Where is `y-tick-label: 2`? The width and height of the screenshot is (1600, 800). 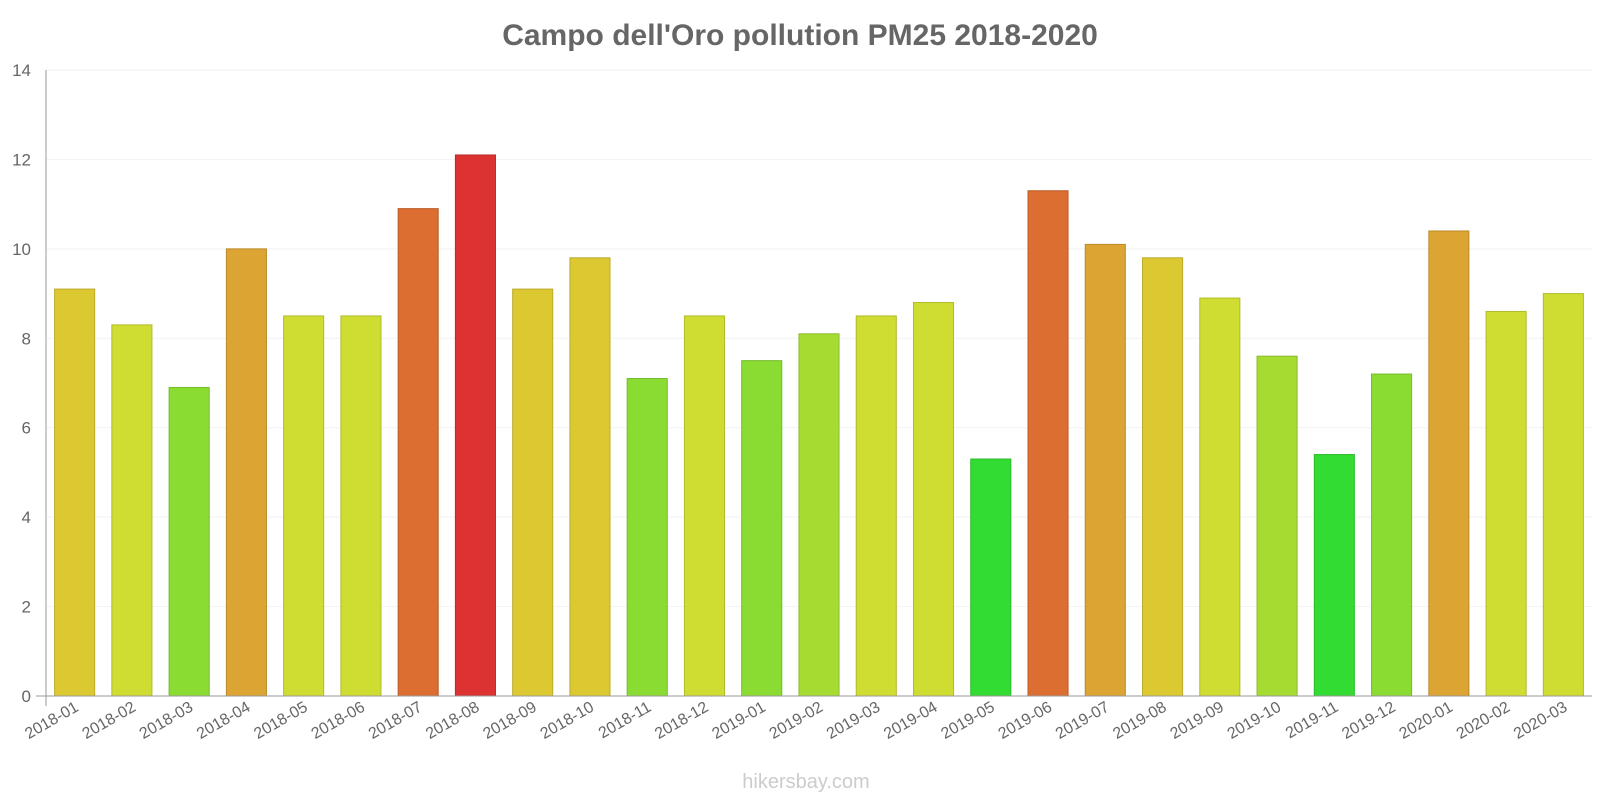
y-tick-label: 2 is located at coordinates (26, 607).